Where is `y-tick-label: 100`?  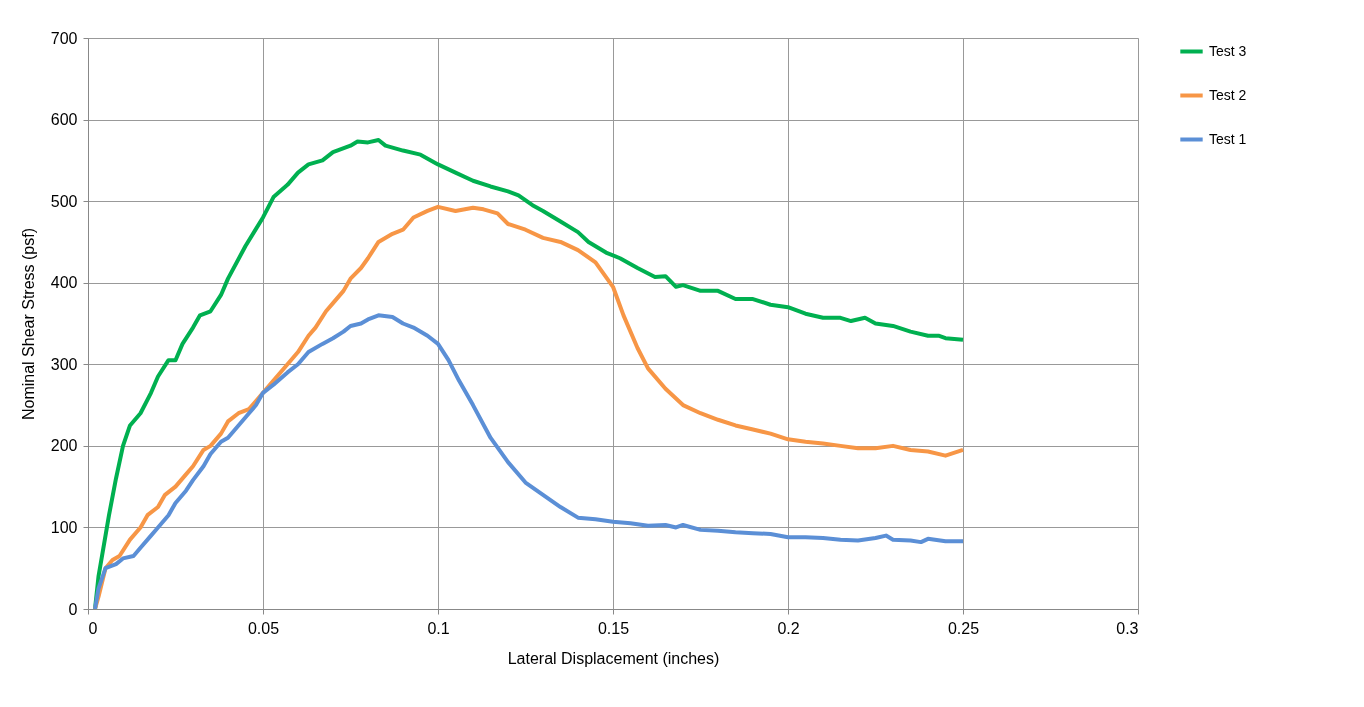
y-tick-label: 100 is located at coordinates (64, 527).